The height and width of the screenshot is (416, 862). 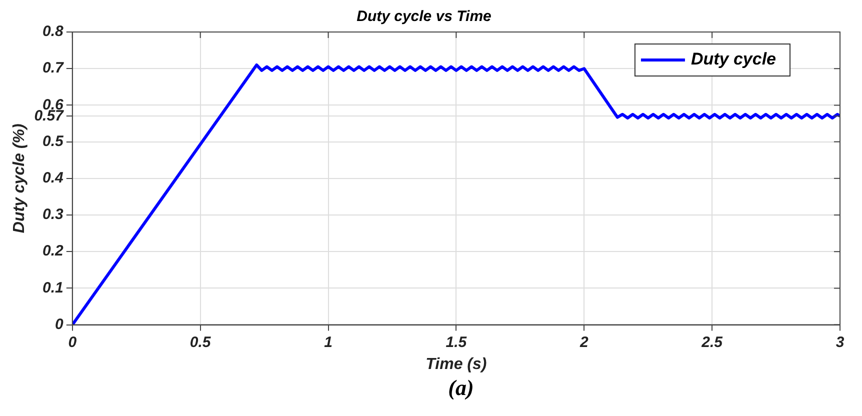 I want to click on x-tick-label: 1.5, so click(x=457, y=342).